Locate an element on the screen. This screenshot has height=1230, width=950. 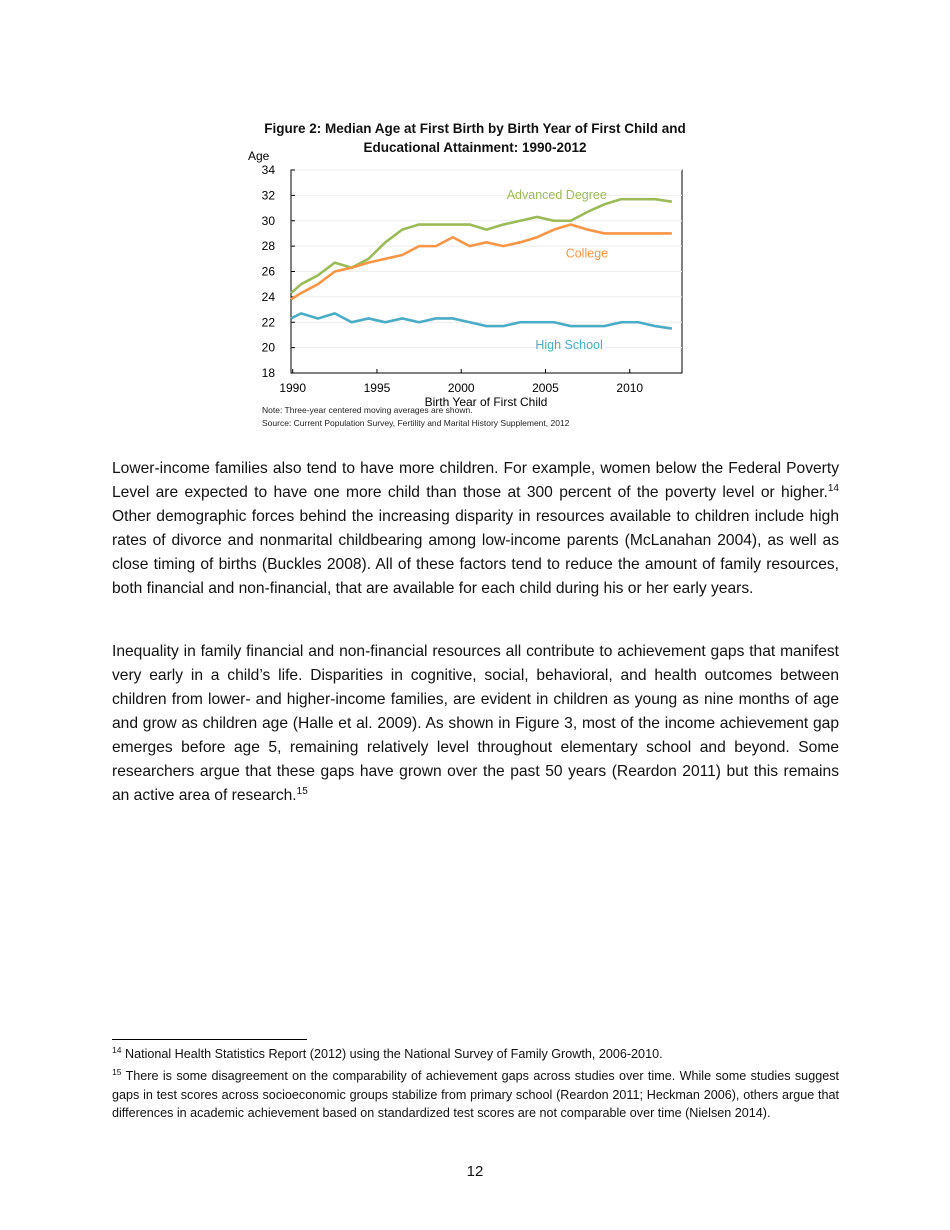
y-tick-label: 32 is located at coordinates (269, 195).